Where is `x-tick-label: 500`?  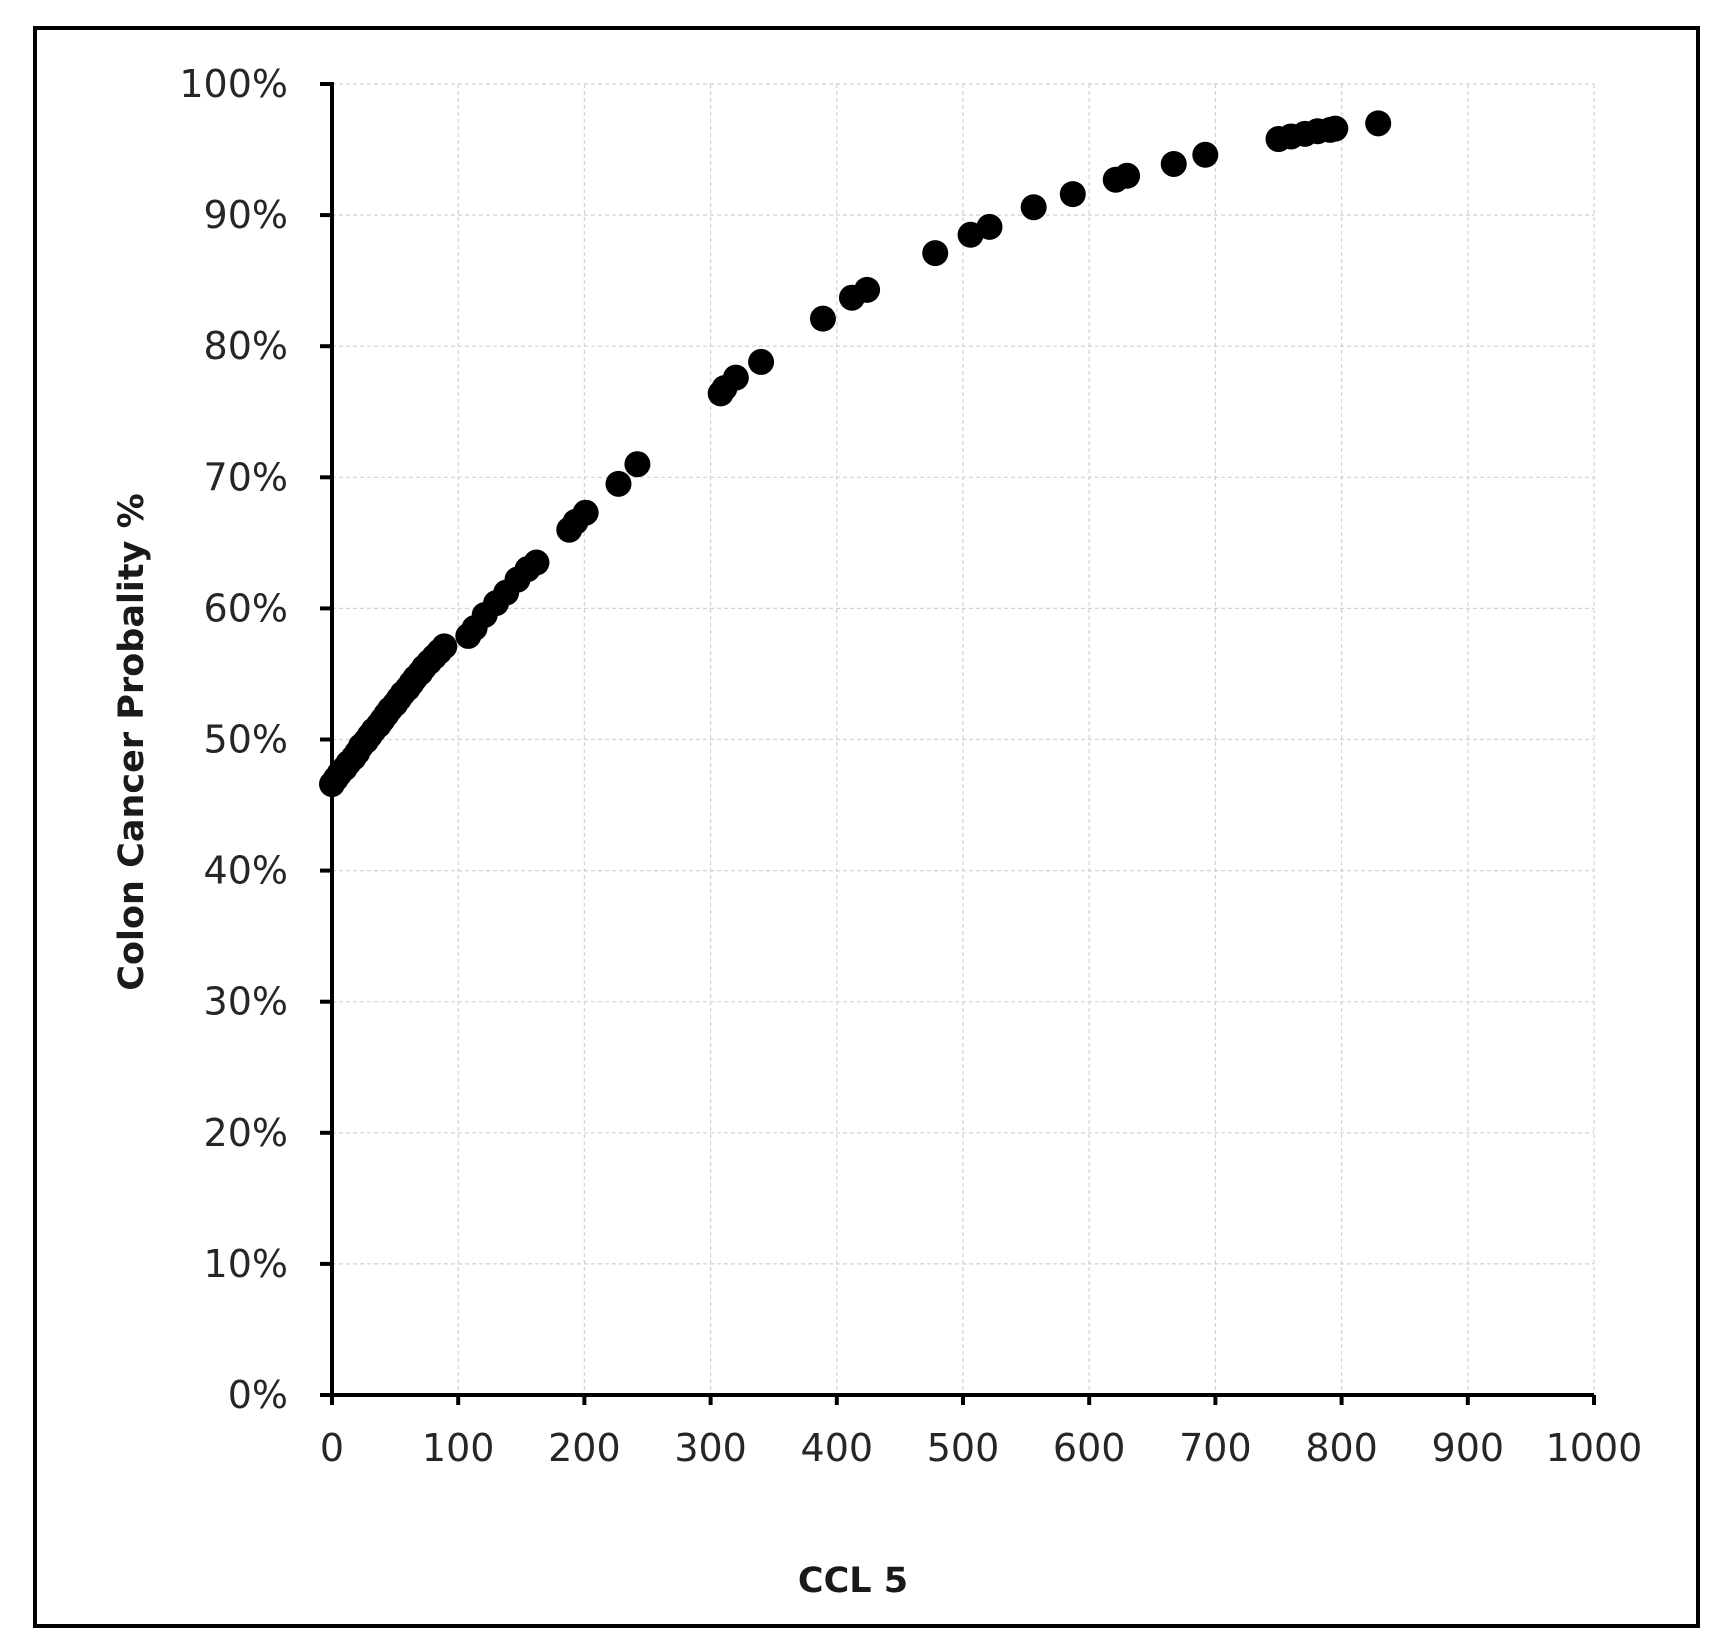 x-tick-label: 500 is located at coordinates (963, 1448).